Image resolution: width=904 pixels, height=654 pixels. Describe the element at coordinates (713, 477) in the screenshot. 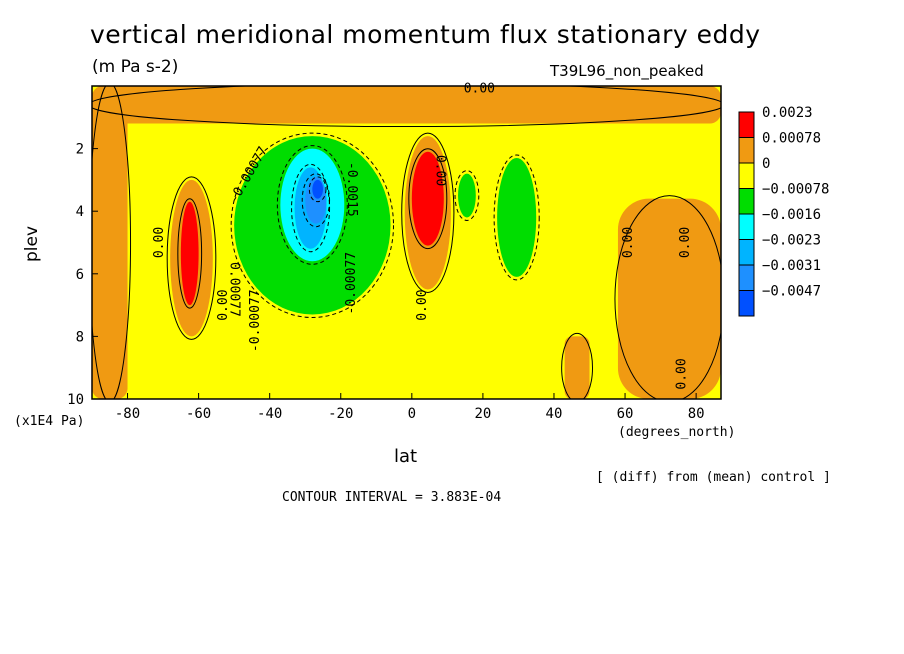

I see `diff-note: [ (diff) from (mean) control ]` at that location.